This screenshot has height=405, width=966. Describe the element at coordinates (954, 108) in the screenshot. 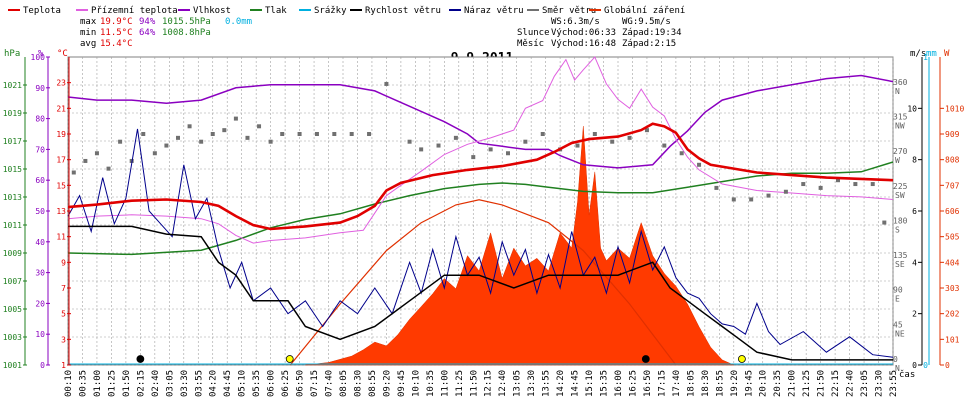

I see `radiation-tick-label: 1010` at that location.